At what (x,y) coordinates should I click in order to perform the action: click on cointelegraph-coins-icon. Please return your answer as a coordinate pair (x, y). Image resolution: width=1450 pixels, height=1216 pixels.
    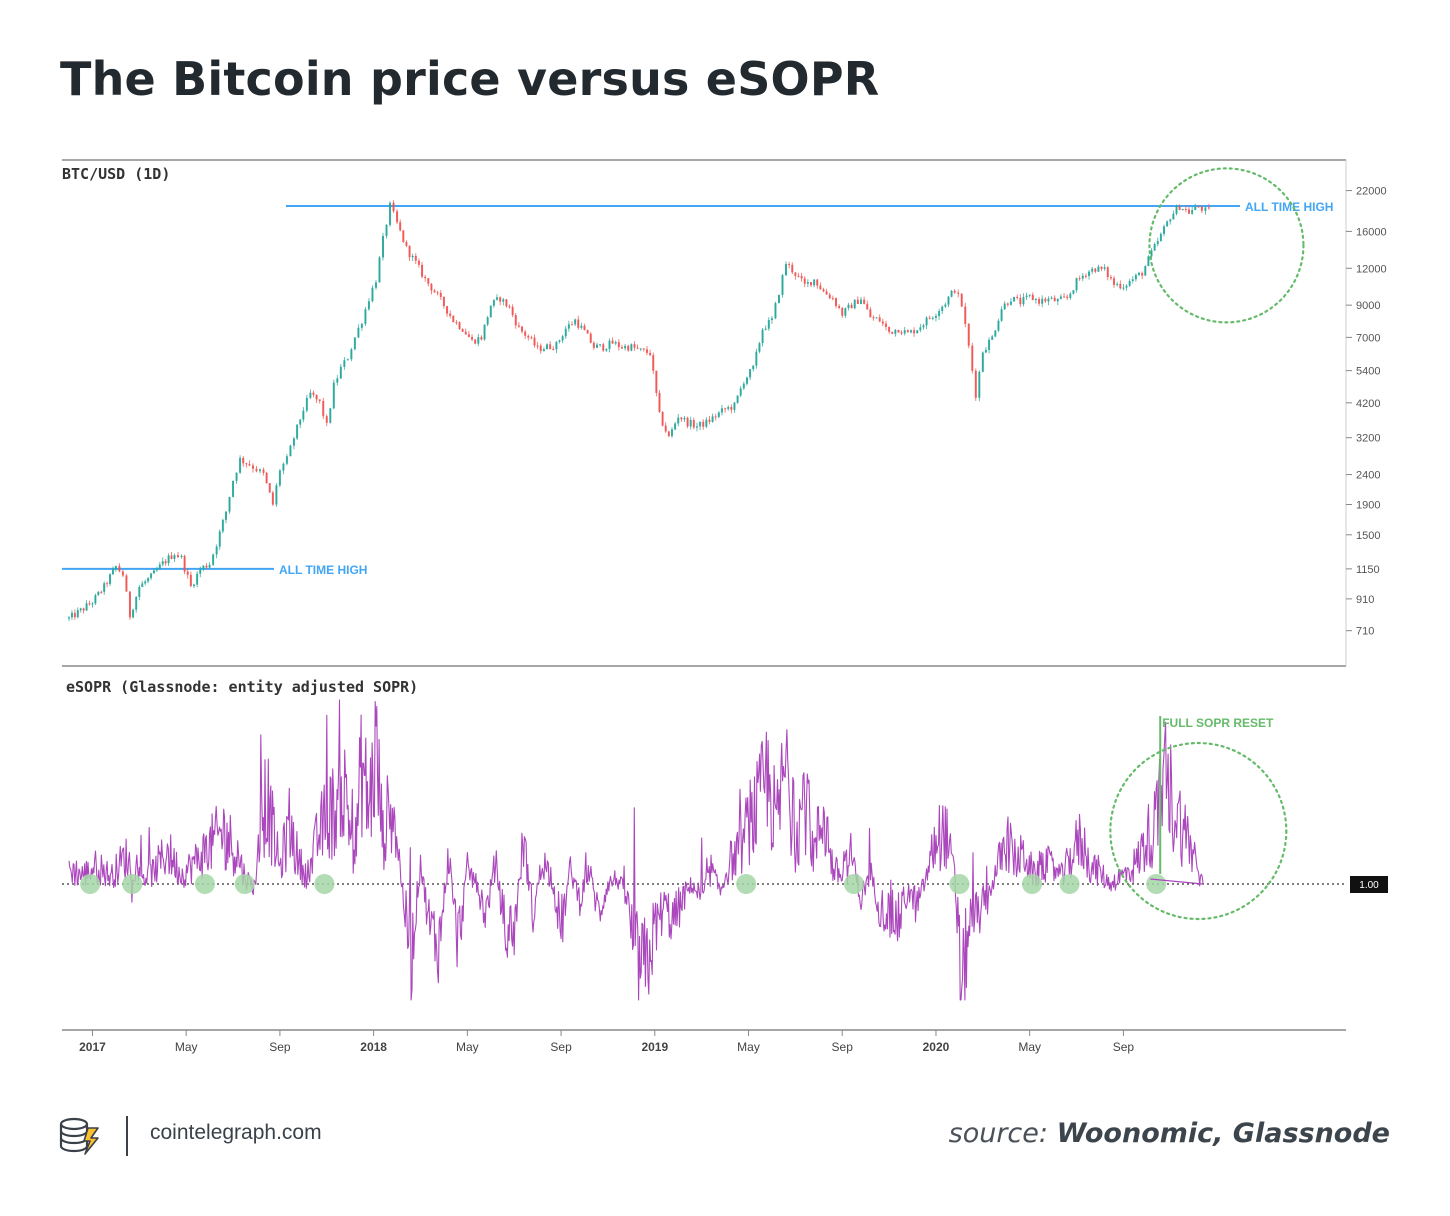
    Looking at the image, I should click on (79, 1136).